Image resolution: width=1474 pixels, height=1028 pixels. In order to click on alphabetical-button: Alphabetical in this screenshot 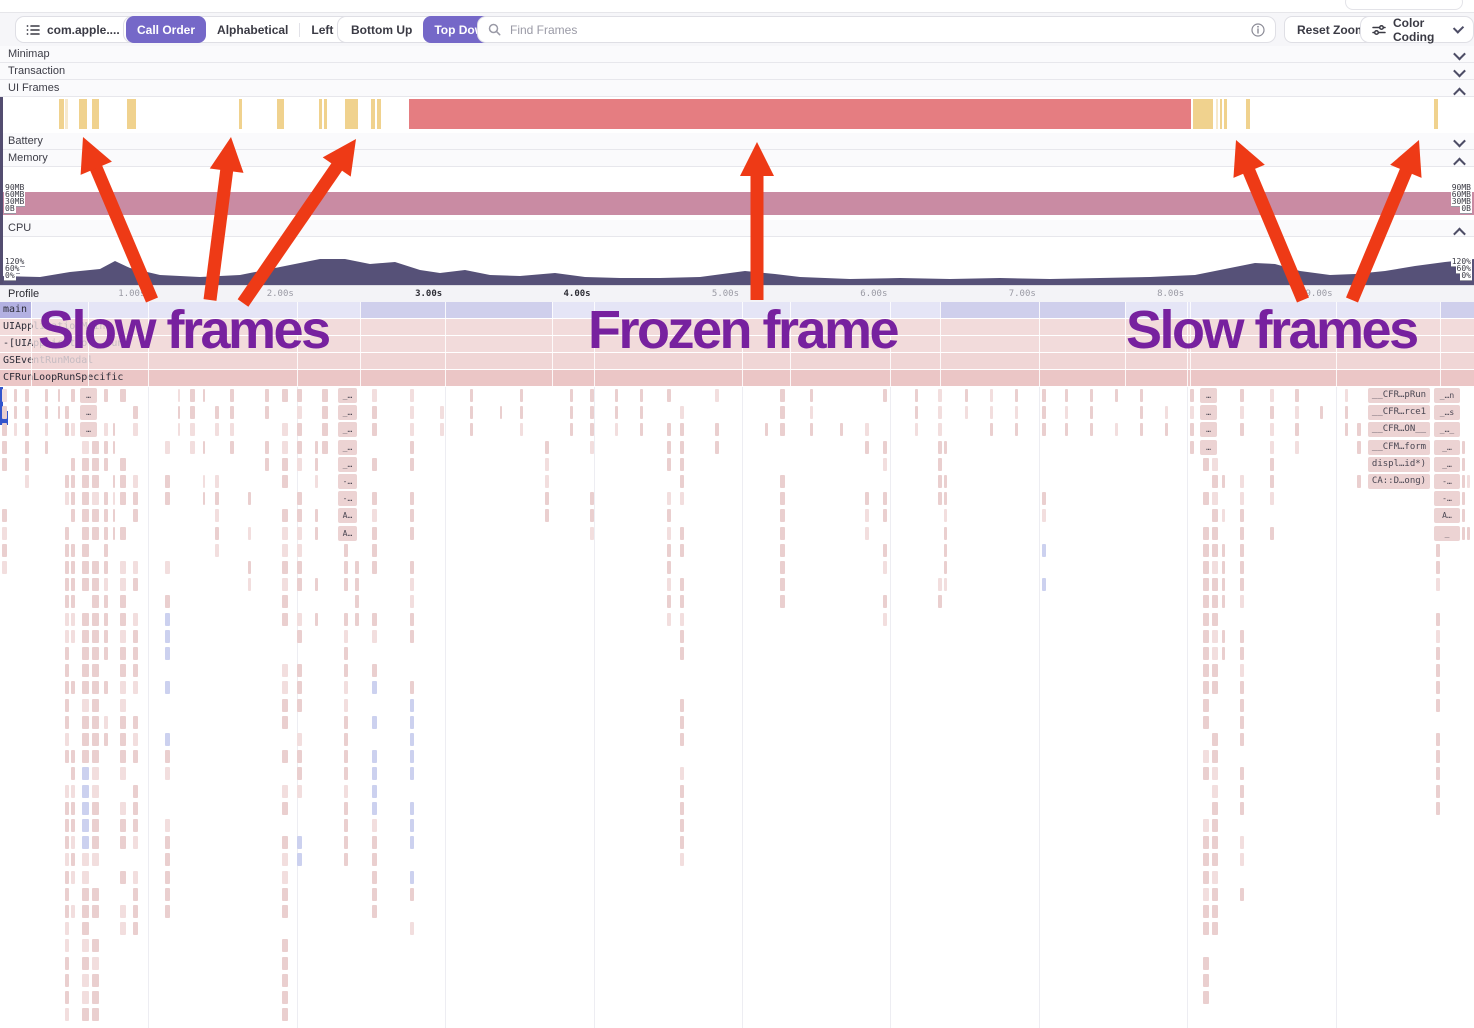, I will do `click(253, 29)`.